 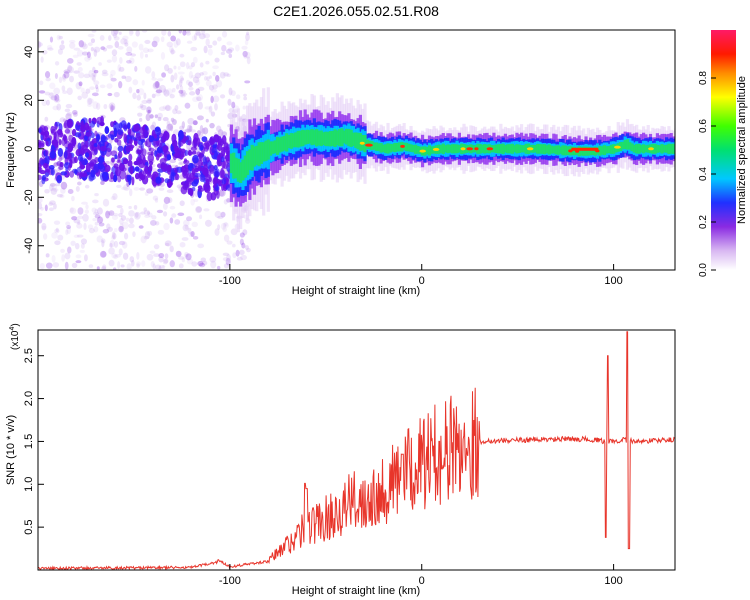 I want to click on peak-blob, so click(x=651, y=149).